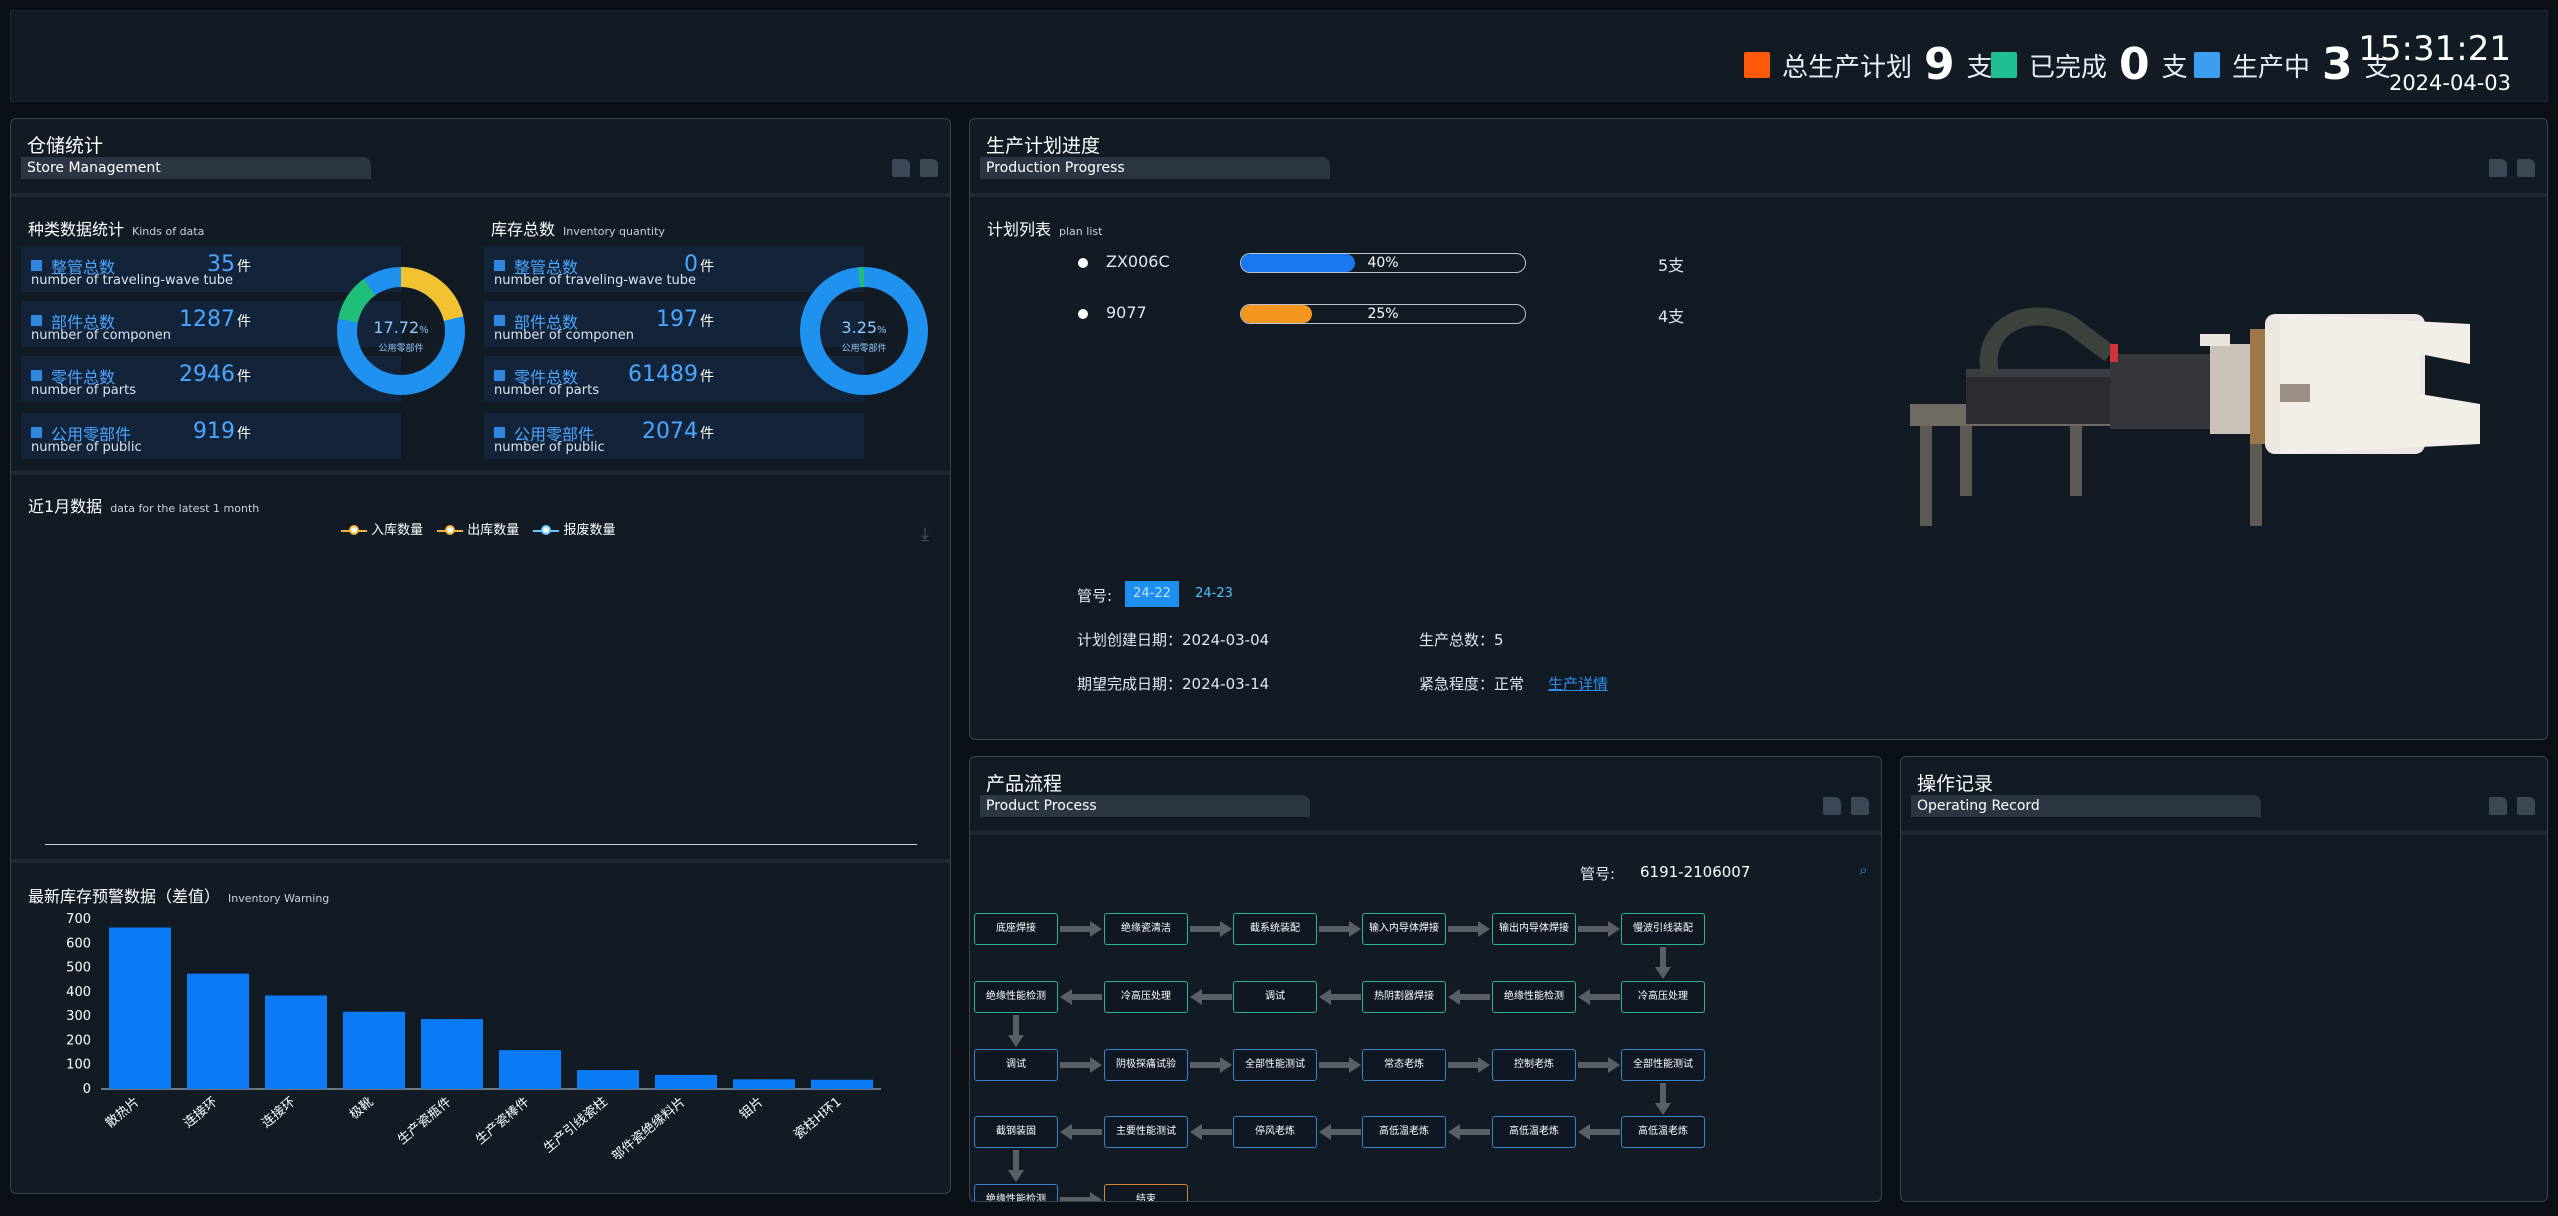 This screenshot has width=2558, height=1216. What do you see at coordinates (1016, 929) in the screenshot?
I see `flow-step: 底座焊接` at bounding box center [1016, 929].